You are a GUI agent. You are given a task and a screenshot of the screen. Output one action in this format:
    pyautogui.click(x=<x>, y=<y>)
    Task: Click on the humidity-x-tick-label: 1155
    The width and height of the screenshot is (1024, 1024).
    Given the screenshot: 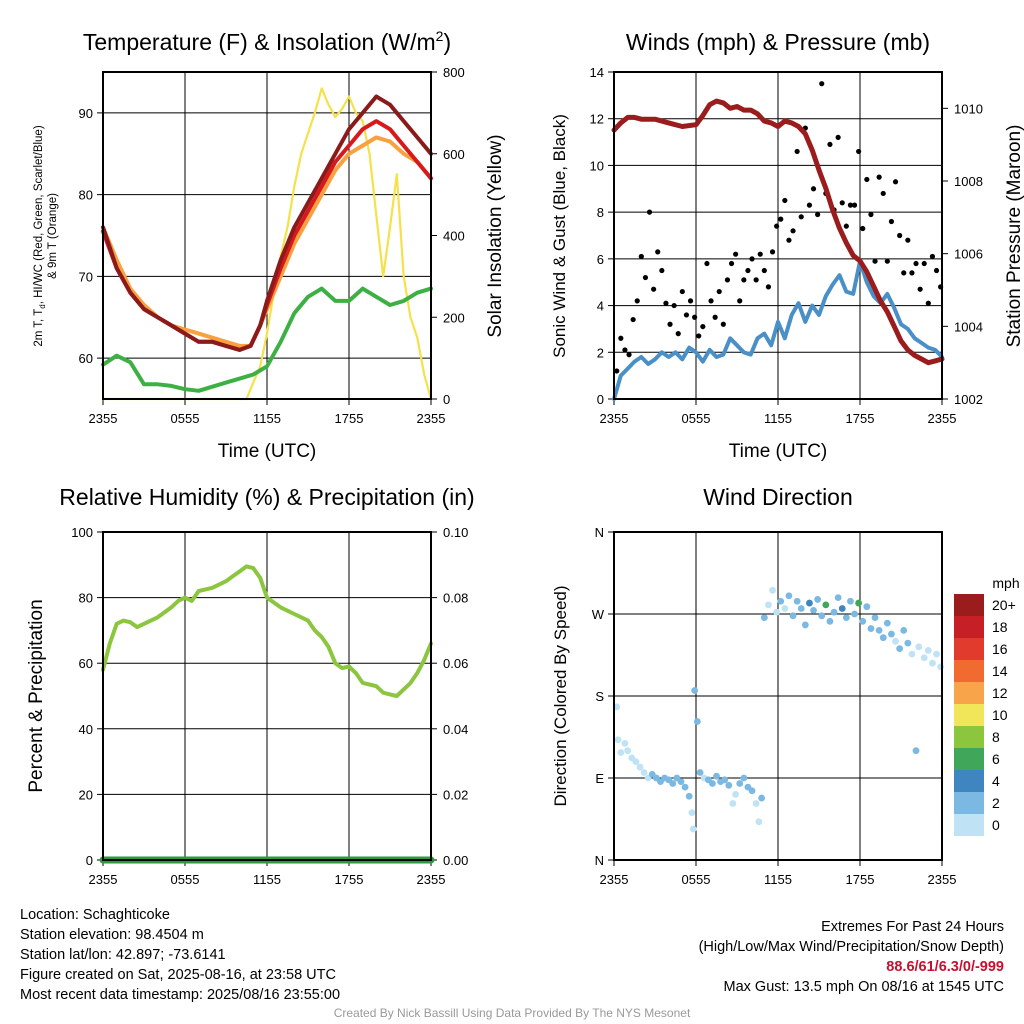 What is the action you would take?
    pyautogui.click(x=267, y=879)
    